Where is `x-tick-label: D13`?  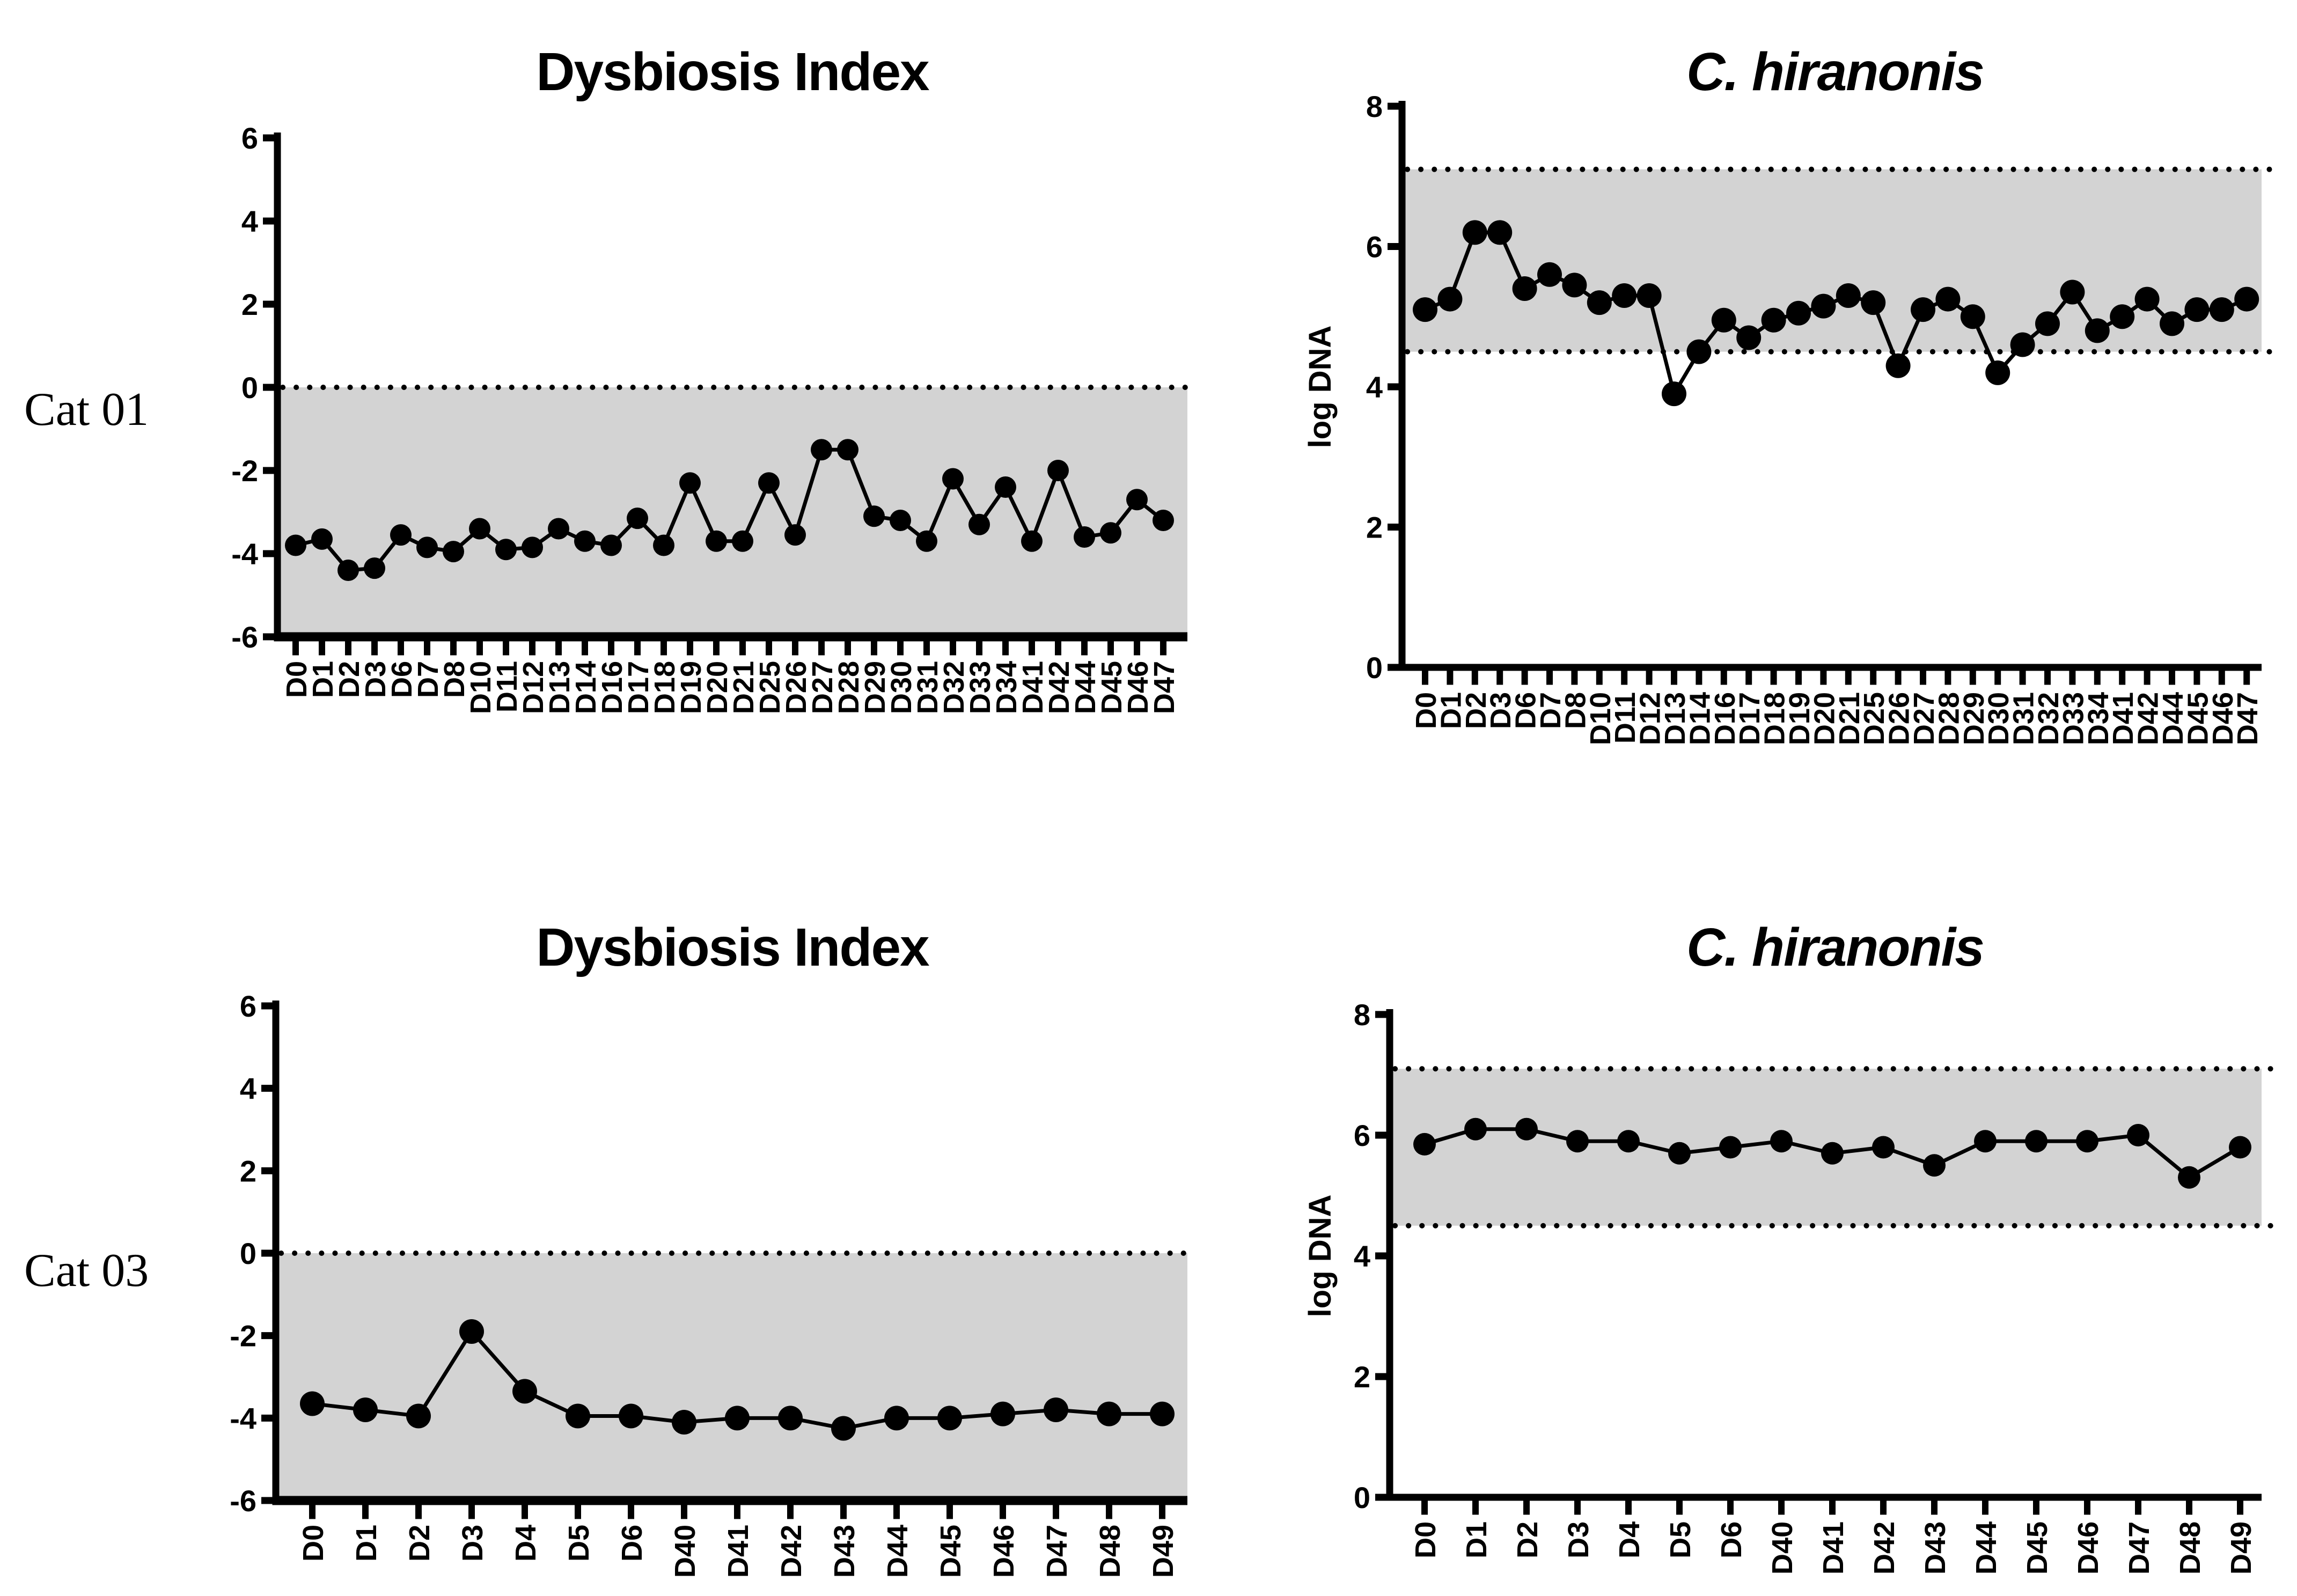 x-tick-label: D13 is located at coordinates (1675, 719).